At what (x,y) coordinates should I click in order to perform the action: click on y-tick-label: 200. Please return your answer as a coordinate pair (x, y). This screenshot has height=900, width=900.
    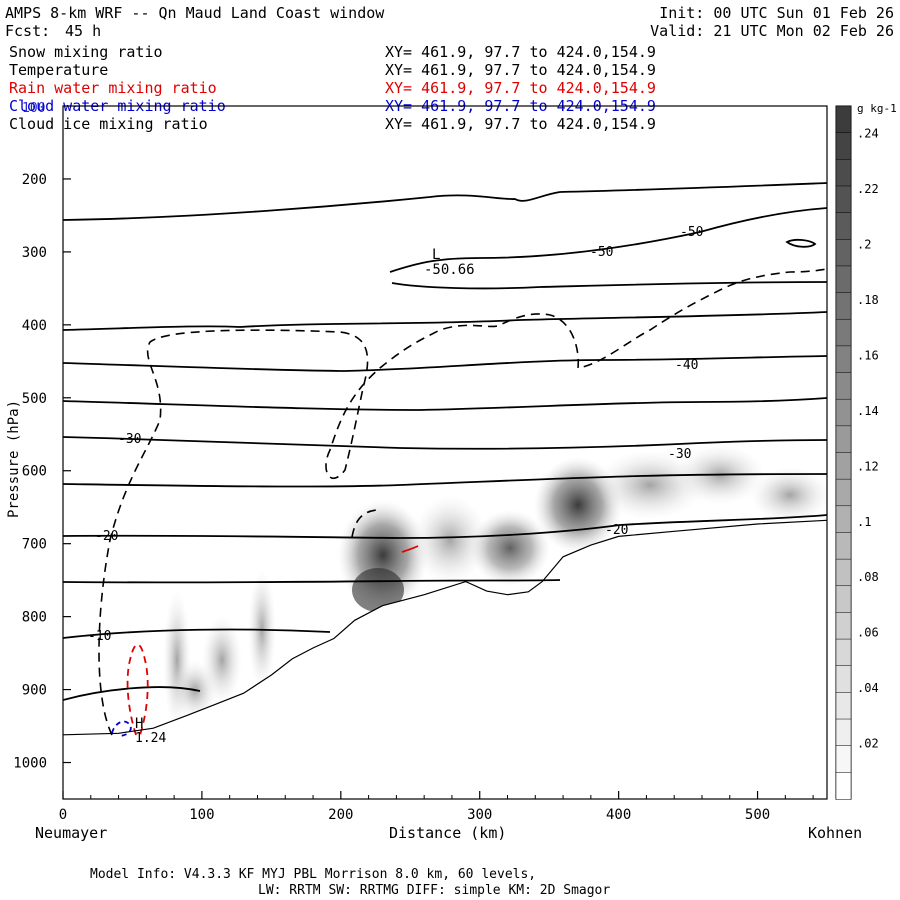
    Looking at the image, I should click on (34, 180).